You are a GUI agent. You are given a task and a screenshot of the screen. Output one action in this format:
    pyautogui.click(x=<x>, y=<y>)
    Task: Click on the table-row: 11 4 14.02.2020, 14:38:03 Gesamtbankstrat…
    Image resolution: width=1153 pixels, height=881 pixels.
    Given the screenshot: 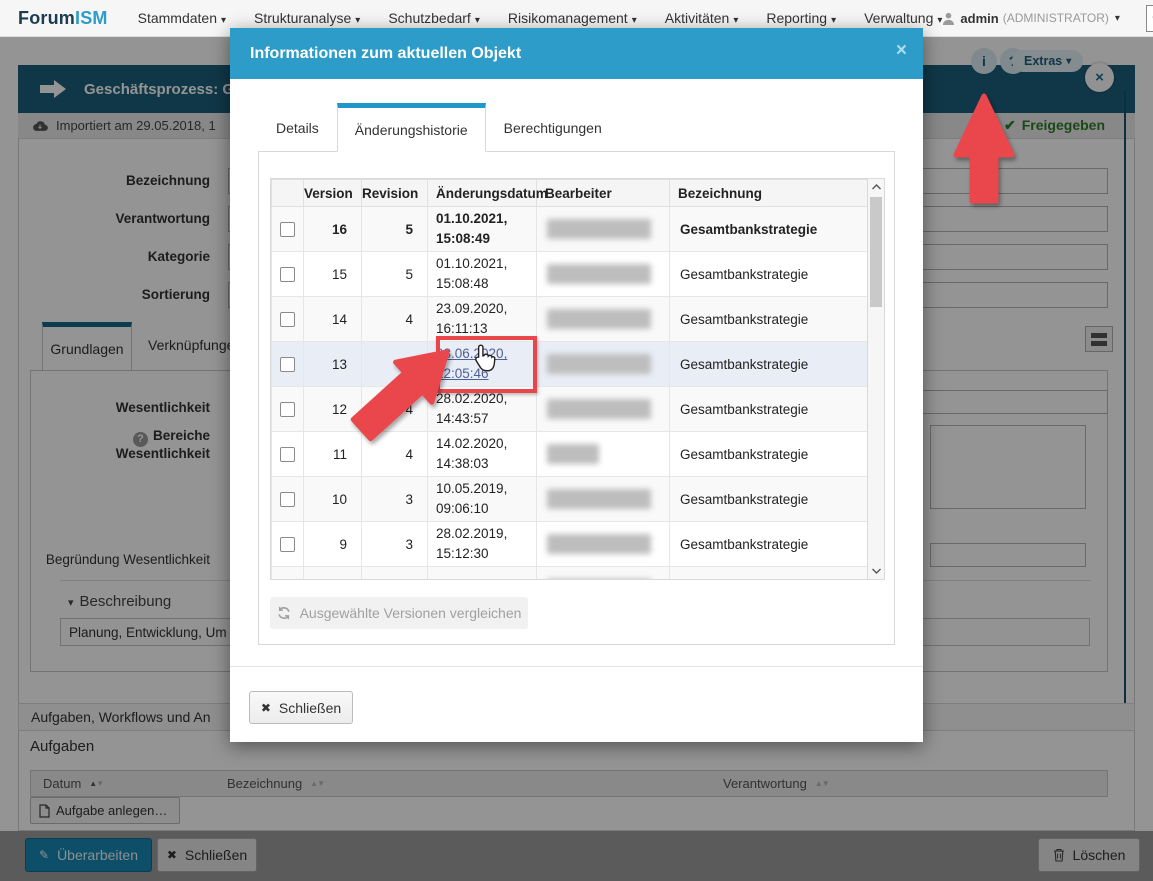 What is the action you would take?
    pyautogui.click(x=569, y=454)
    